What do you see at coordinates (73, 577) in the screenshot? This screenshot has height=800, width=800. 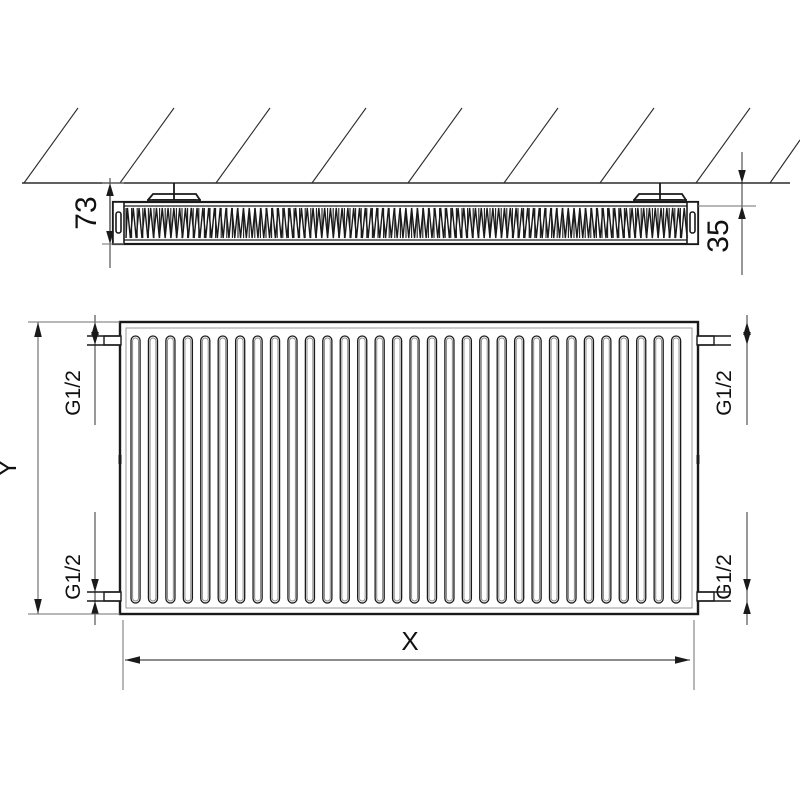 I see `connection-label-bottom-left: G1/2` at bounding box center [73, 577].